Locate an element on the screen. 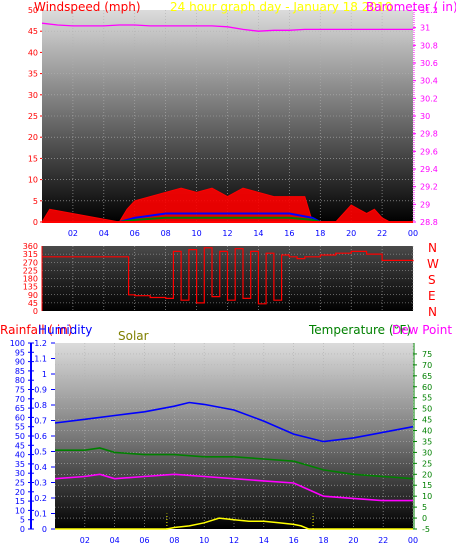 The image size is (456, 547). humidity-tick-label: 30 is located at coordinates (20, 473).